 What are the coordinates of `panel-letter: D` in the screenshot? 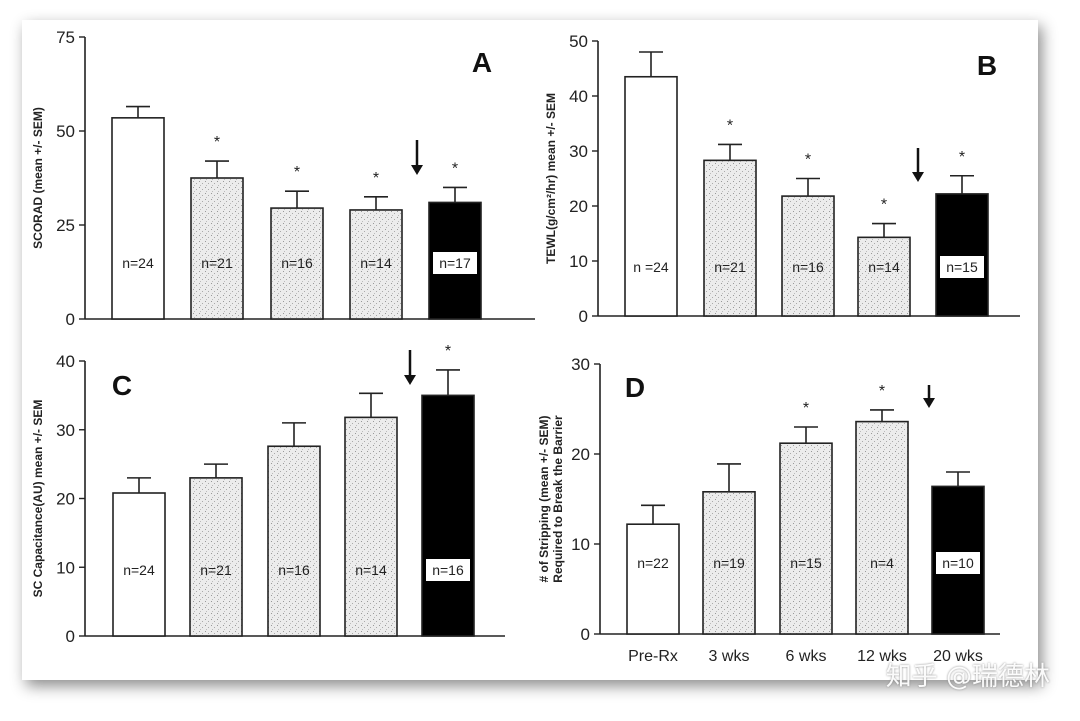 It's located at (635, 387).